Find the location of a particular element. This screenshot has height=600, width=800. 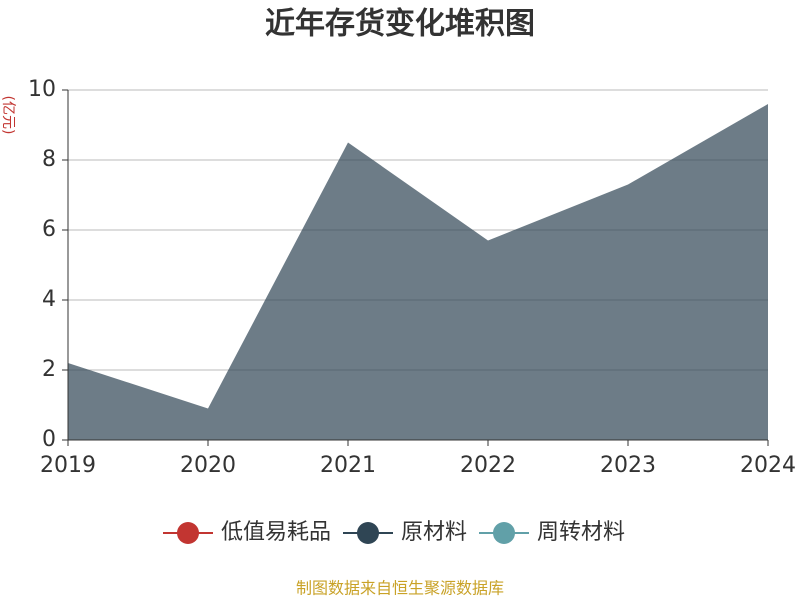

x-tick-label: 2023 is located at coordinates (628, 465).